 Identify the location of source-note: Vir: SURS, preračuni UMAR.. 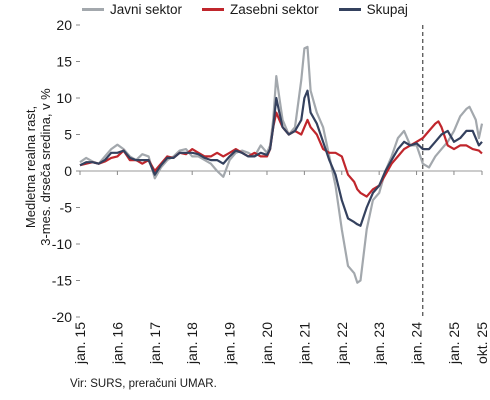
(143, 384).